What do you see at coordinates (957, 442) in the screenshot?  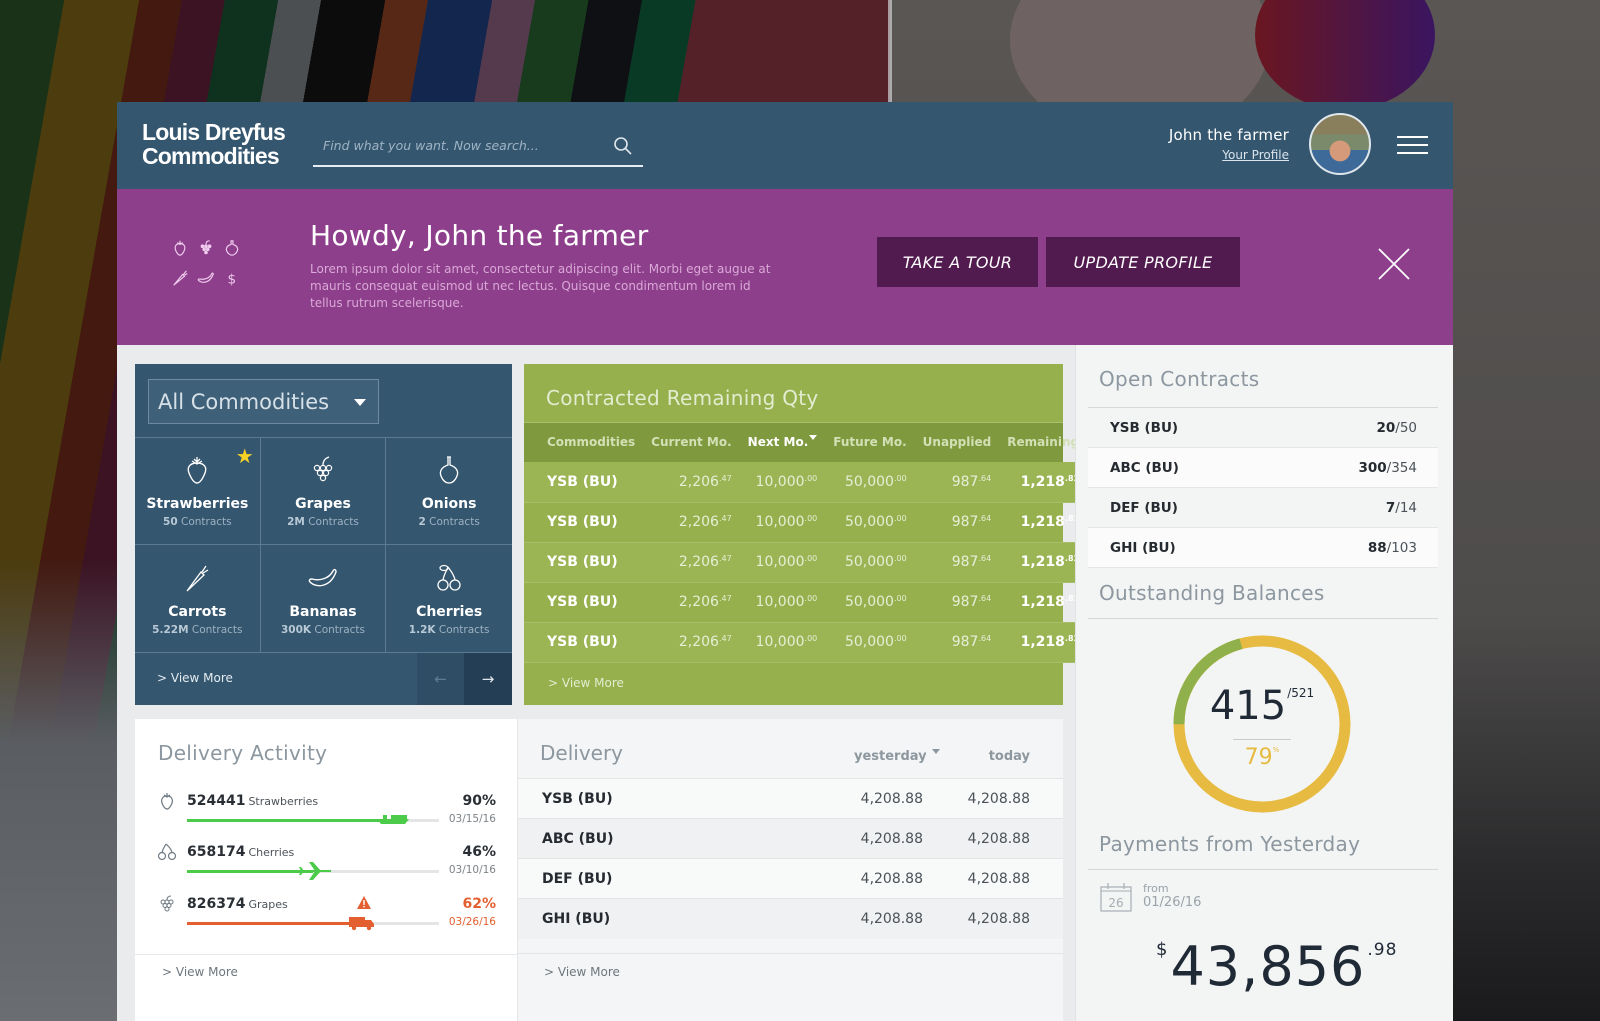 I see `col-unapplied: Unapplied` at bounding box center [957, 442].